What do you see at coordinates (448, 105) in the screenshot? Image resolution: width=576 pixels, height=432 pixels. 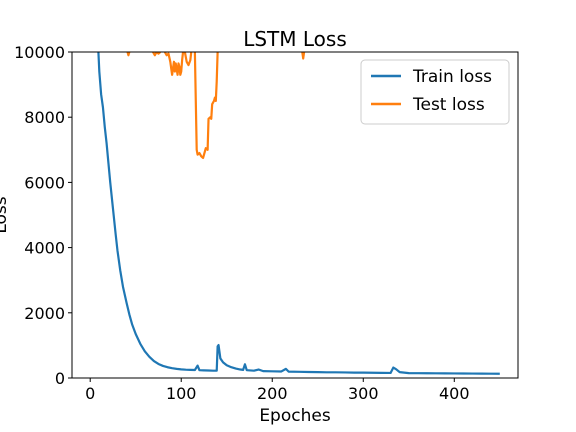 I see `legend-label-test-loss: Test loss` at bounding box center [448, 105].